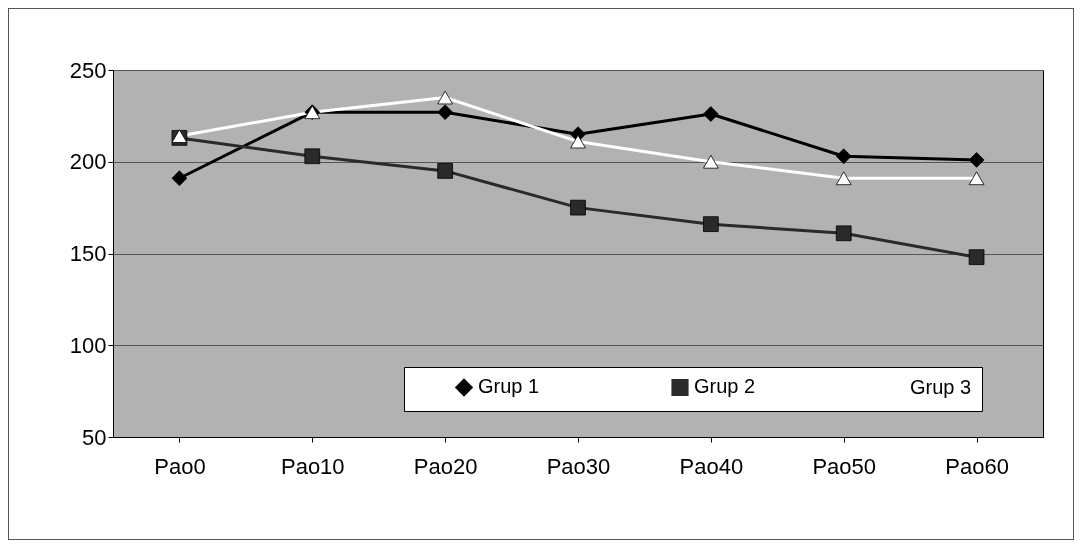 Image resolution: width=1084 pixels, height=552 pixels. Describe the element at coordinates (94, 437) in the screenshot. I see `y-tick-label: 50` at that location.